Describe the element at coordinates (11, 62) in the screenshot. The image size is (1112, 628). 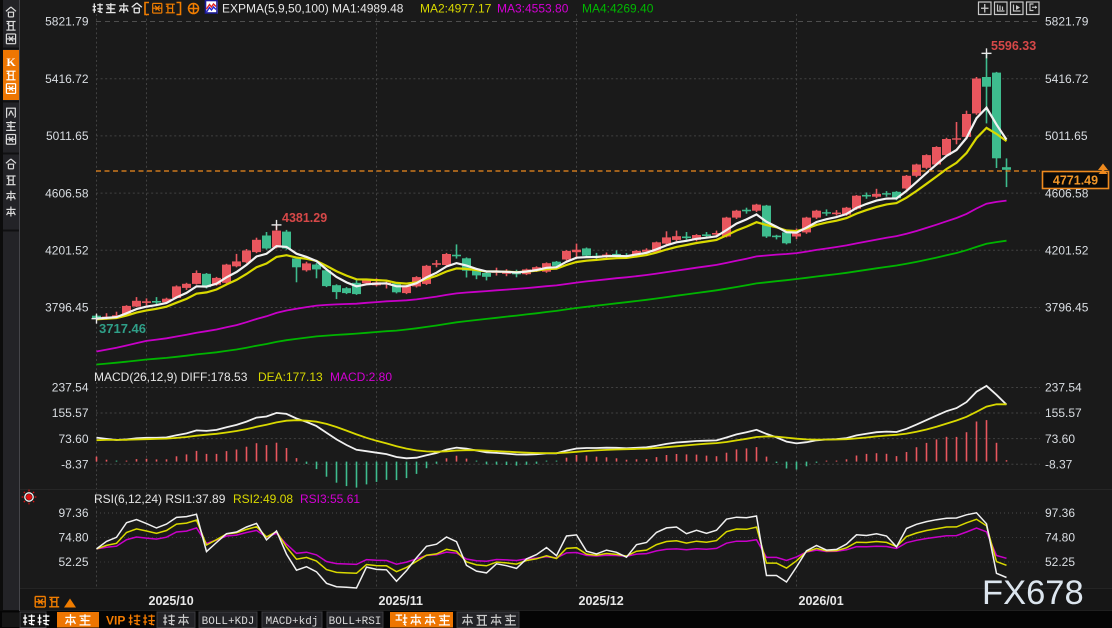
I see `svg-text: K` at that location.